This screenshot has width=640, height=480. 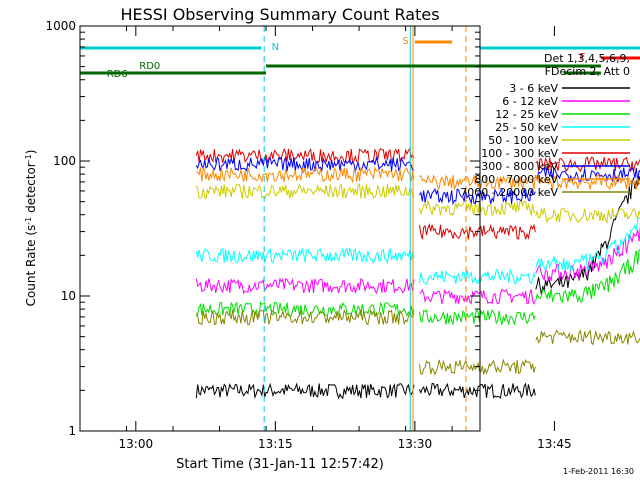 I want to click on legend-label: 100 - 300 keV, so click(x=519, y=153).